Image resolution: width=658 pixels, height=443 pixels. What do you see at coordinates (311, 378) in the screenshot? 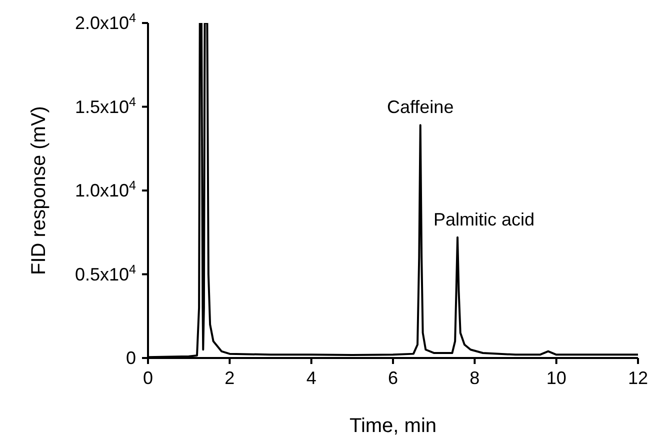
I see `x-tick-label: 4` at bounding box center [311, 378].